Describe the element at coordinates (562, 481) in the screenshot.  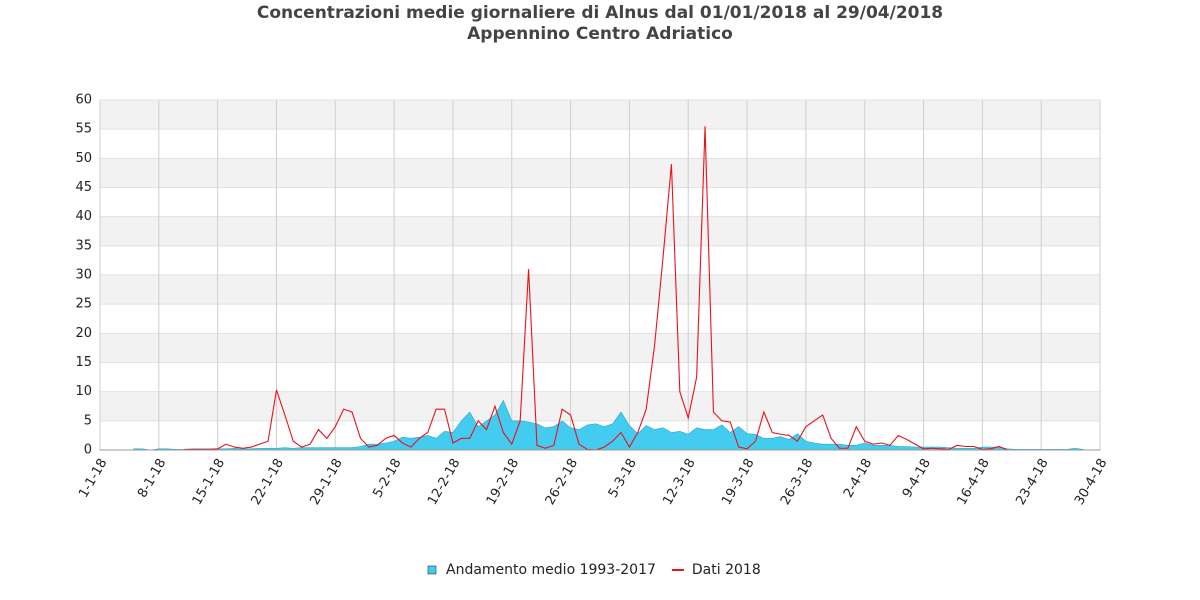
I see `x-tick-label: 26-2-18` at that location.